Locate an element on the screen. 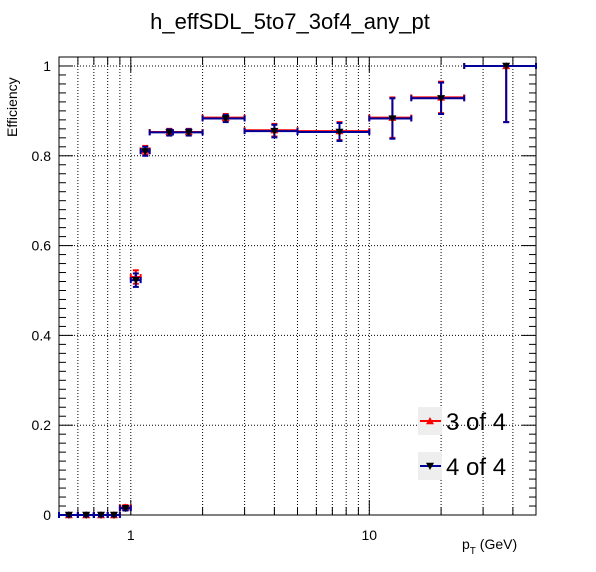 The height and width of the screenshot is (572, 596). legend-marker-3of4 is located at coordinates (430, 421).